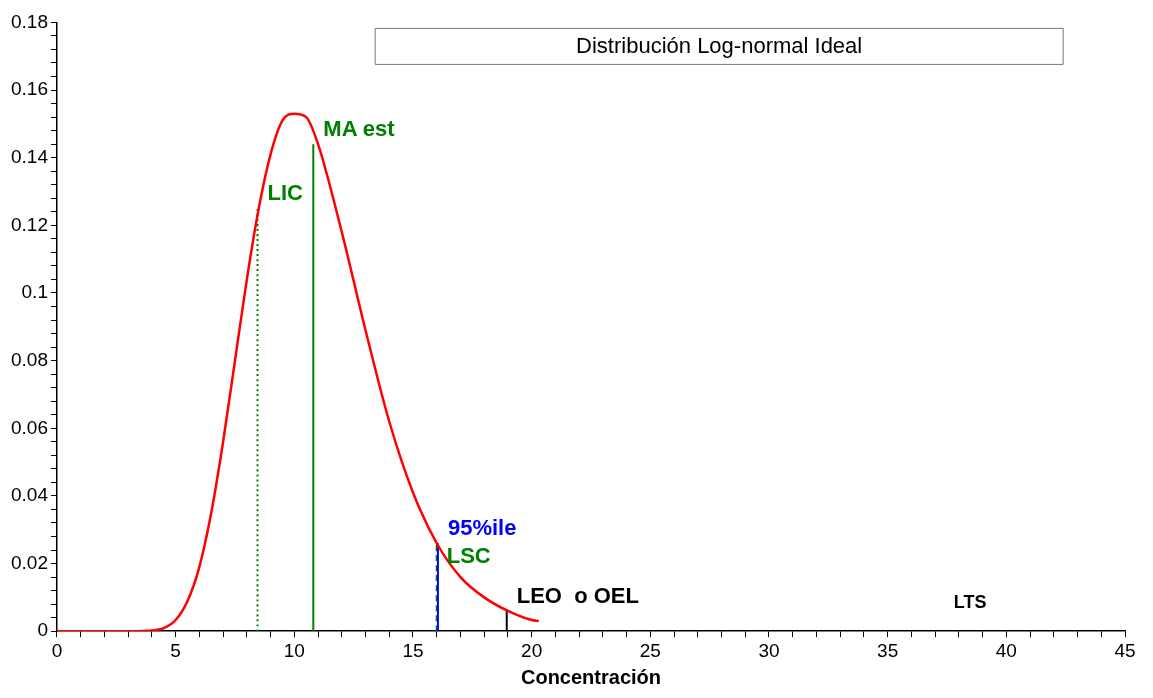  What do you see at coordinates (468, 556) in the screenshot?
I see `series-label: LSC` at bounding box center [468, 556].